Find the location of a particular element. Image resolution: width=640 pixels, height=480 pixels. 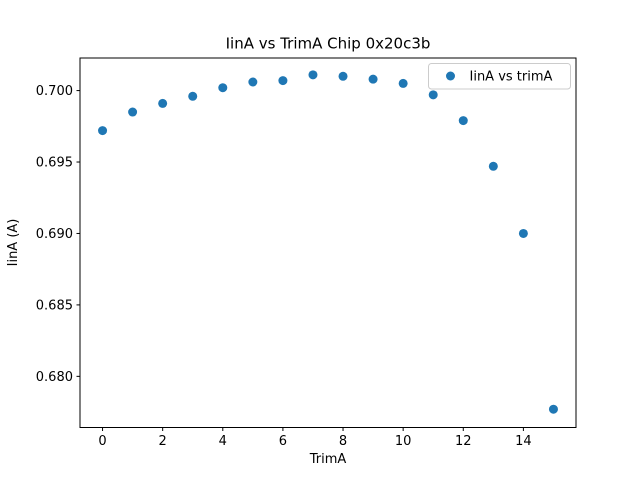

legend-frame is located at coordinates (499, 76).